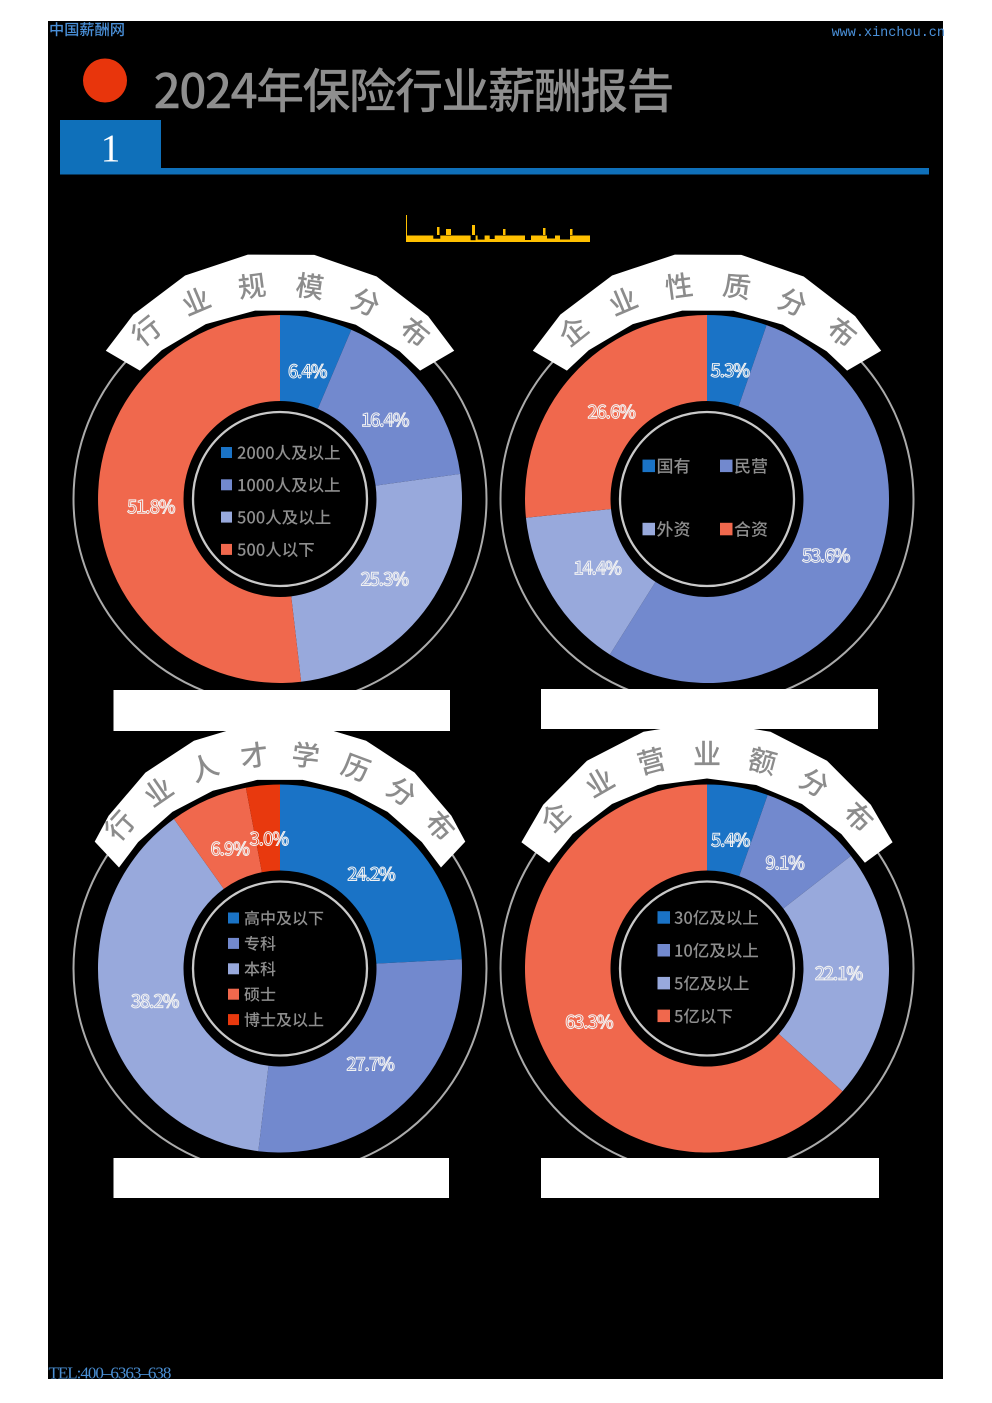 The width and height of the screenshot is (992, 1403). Describe the element at coordinates (888, 33) in the screenshot. I see `svg-text: www.xinchou.cn` at that location.